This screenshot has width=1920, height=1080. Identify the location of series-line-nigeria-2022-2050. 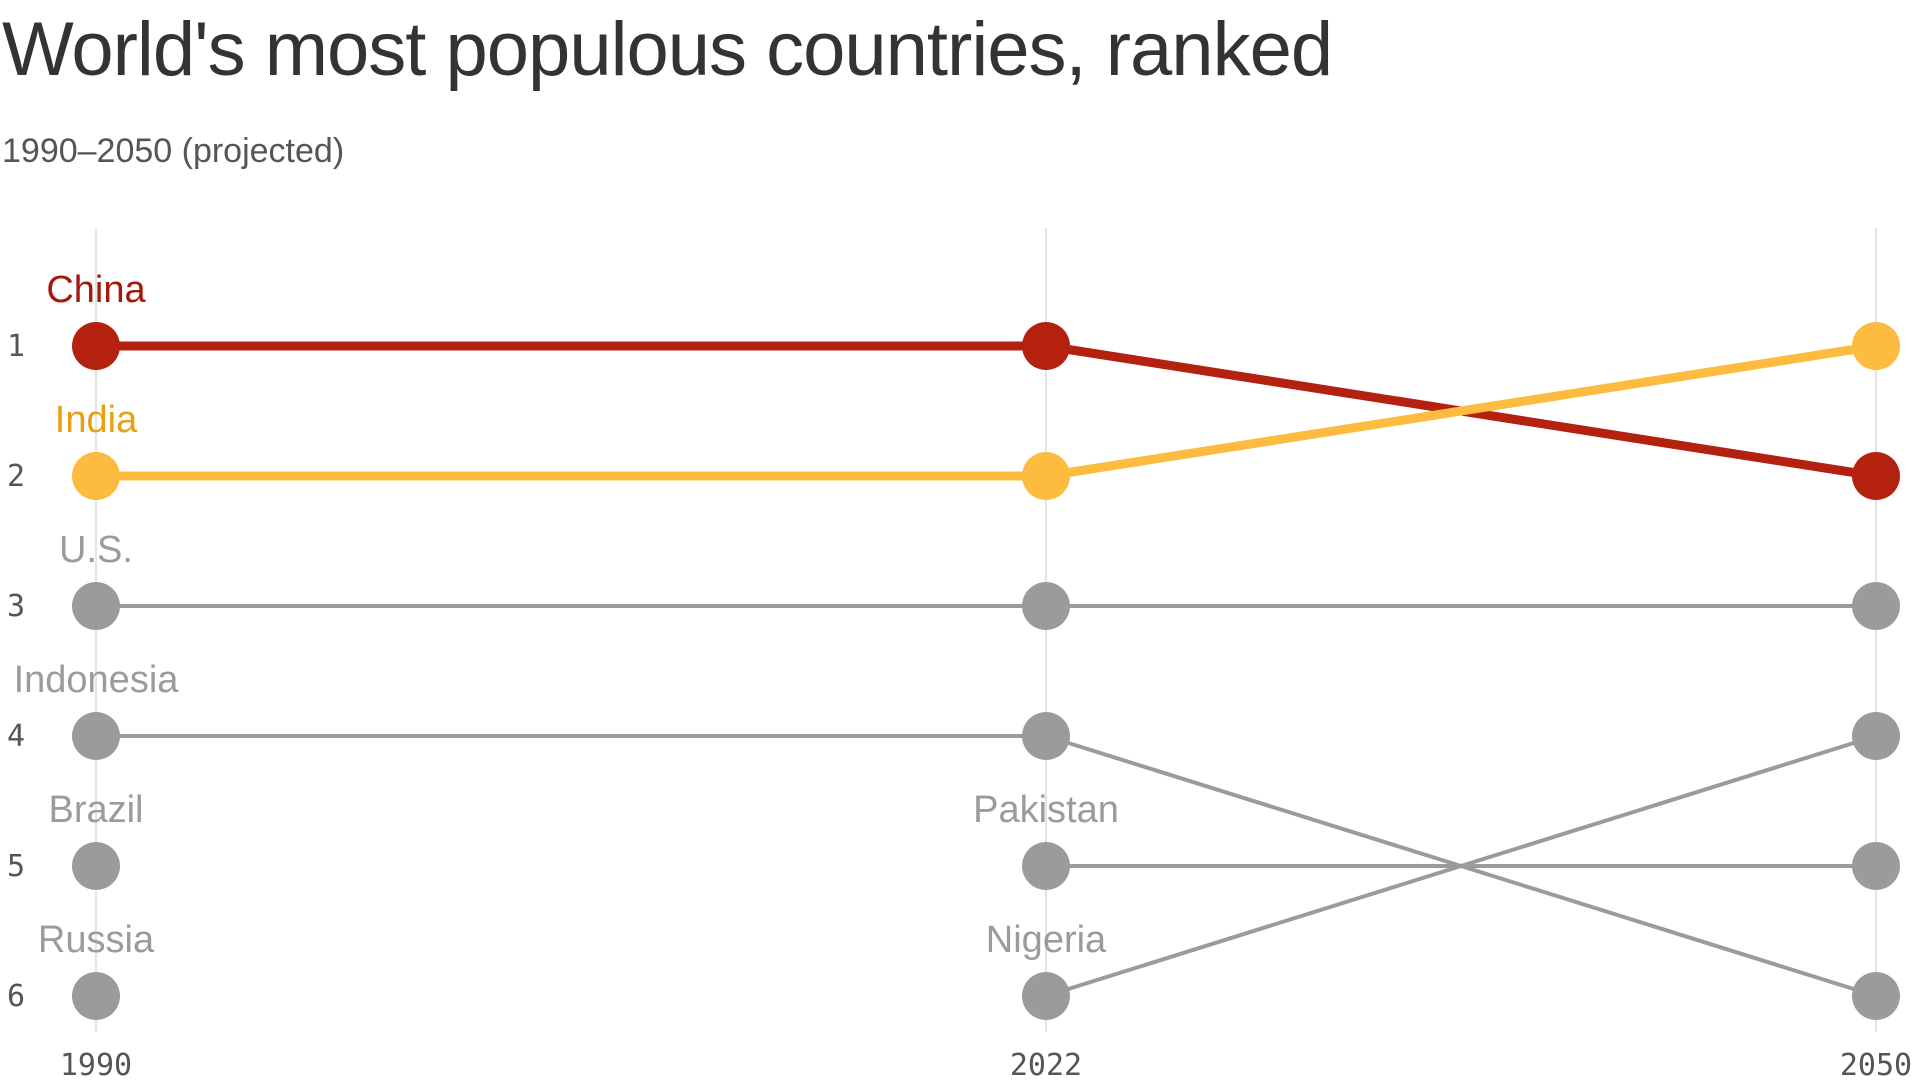
(1461, 866).